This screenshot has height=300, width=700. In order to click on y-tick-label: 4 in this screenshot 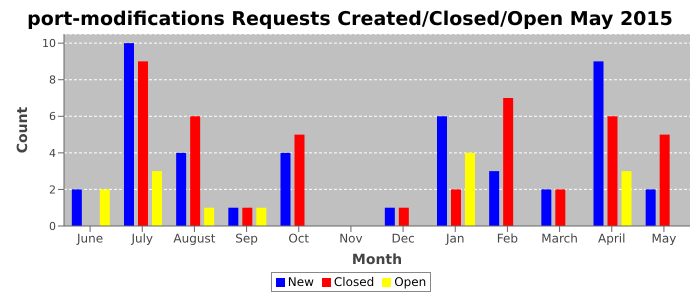, I will do `click(52, 153)`.